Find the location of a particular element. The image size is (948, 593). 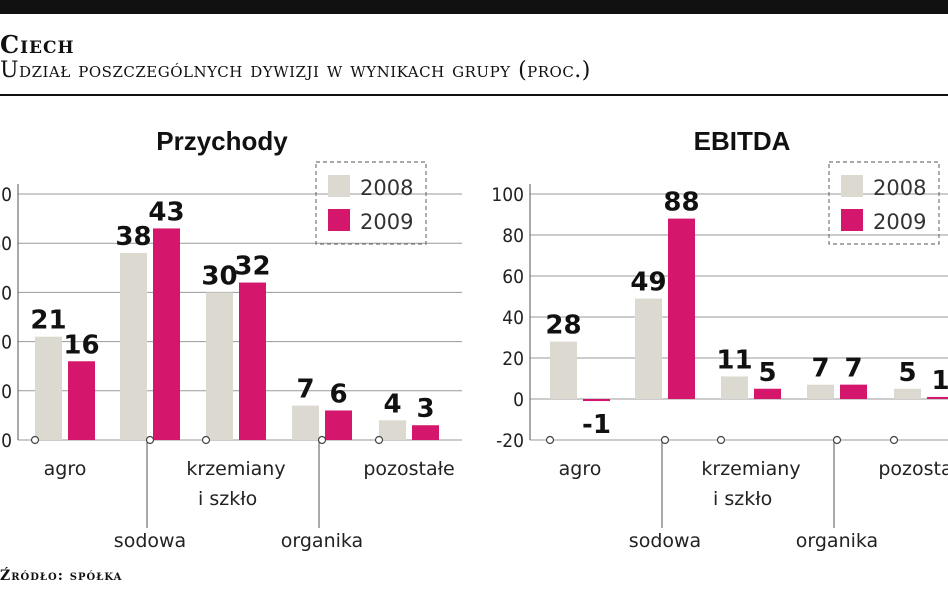

y-tick-label: 10 is located at coordinates (6, 392).